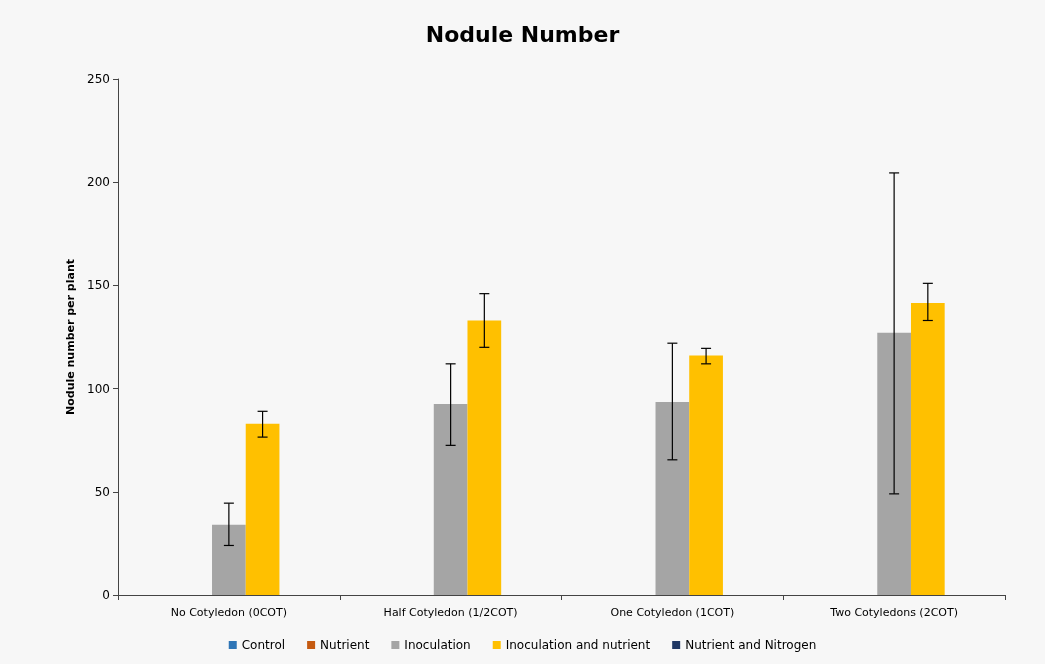  I want to click on y-tick-label: 250, so click(98, 79).